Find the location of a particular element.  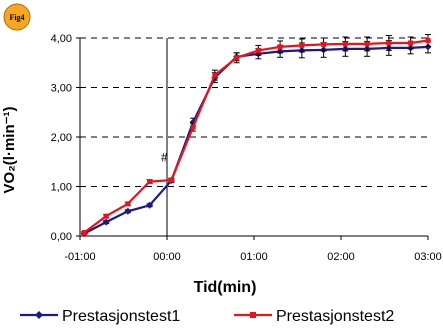

y-tick-label-2: 2,00 is located at coordinates (61, 138).